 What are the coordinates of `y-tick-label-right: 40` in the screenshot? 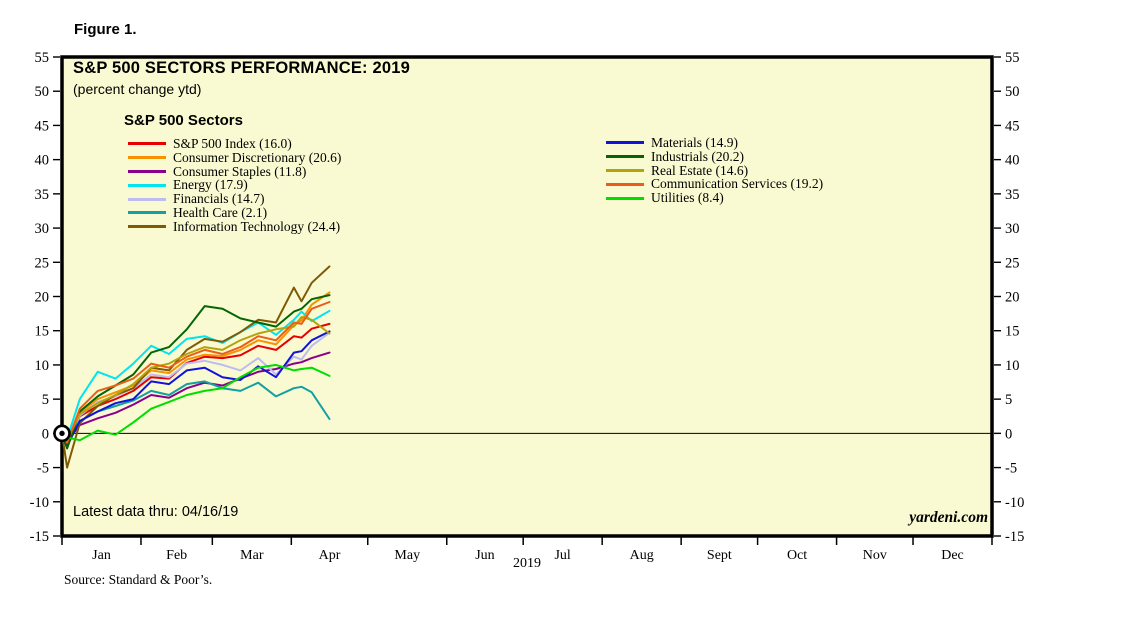 It's located at (1012, 161).